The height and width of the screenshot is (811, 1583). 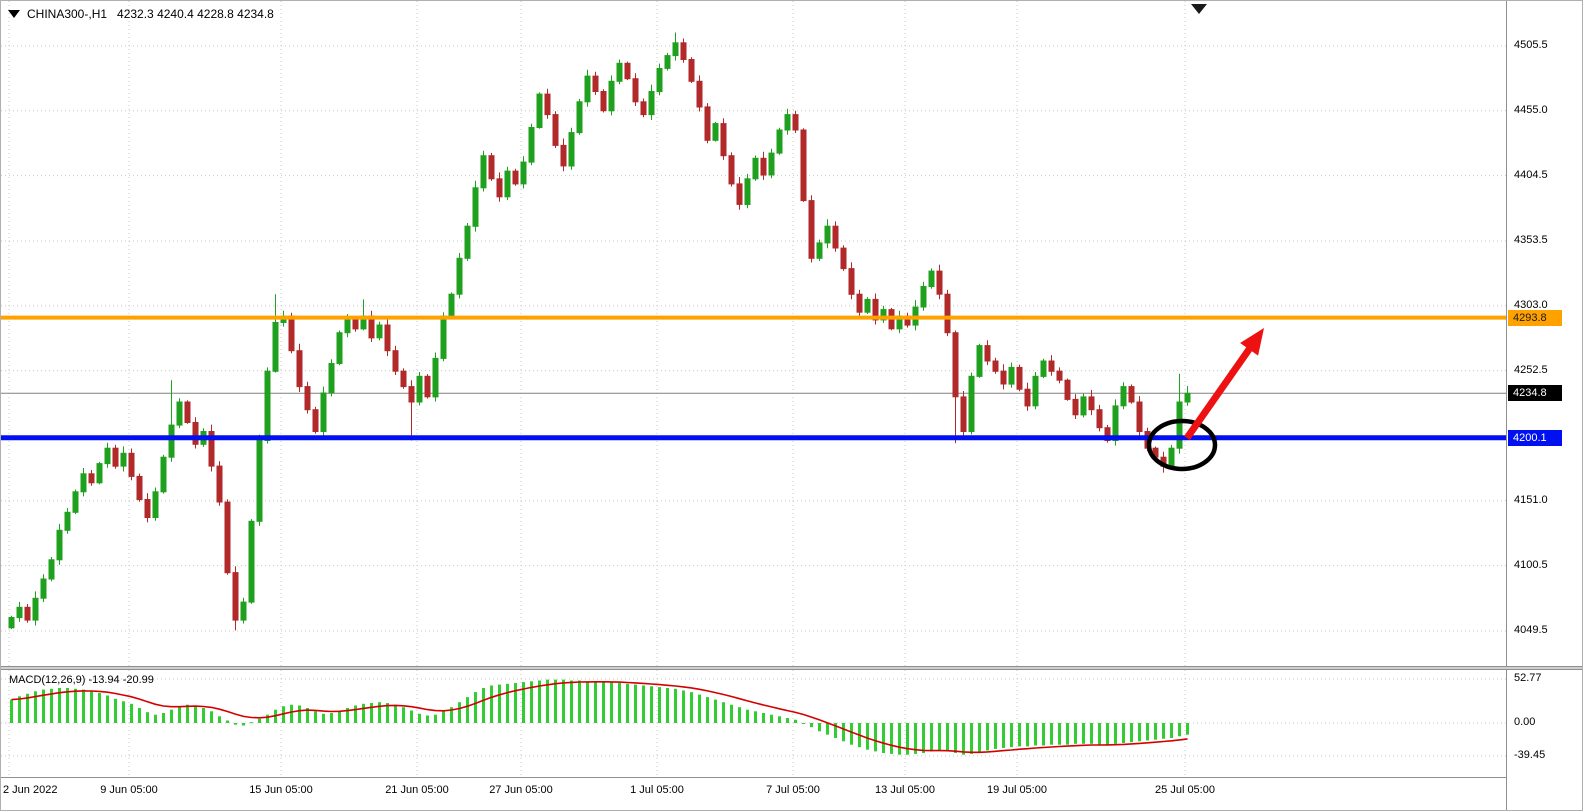 What do you see at coordinates (30, 790) in the screenshot?
I see `time-tick-label: 2 Jun 2022` at bounding box center [30, 790].